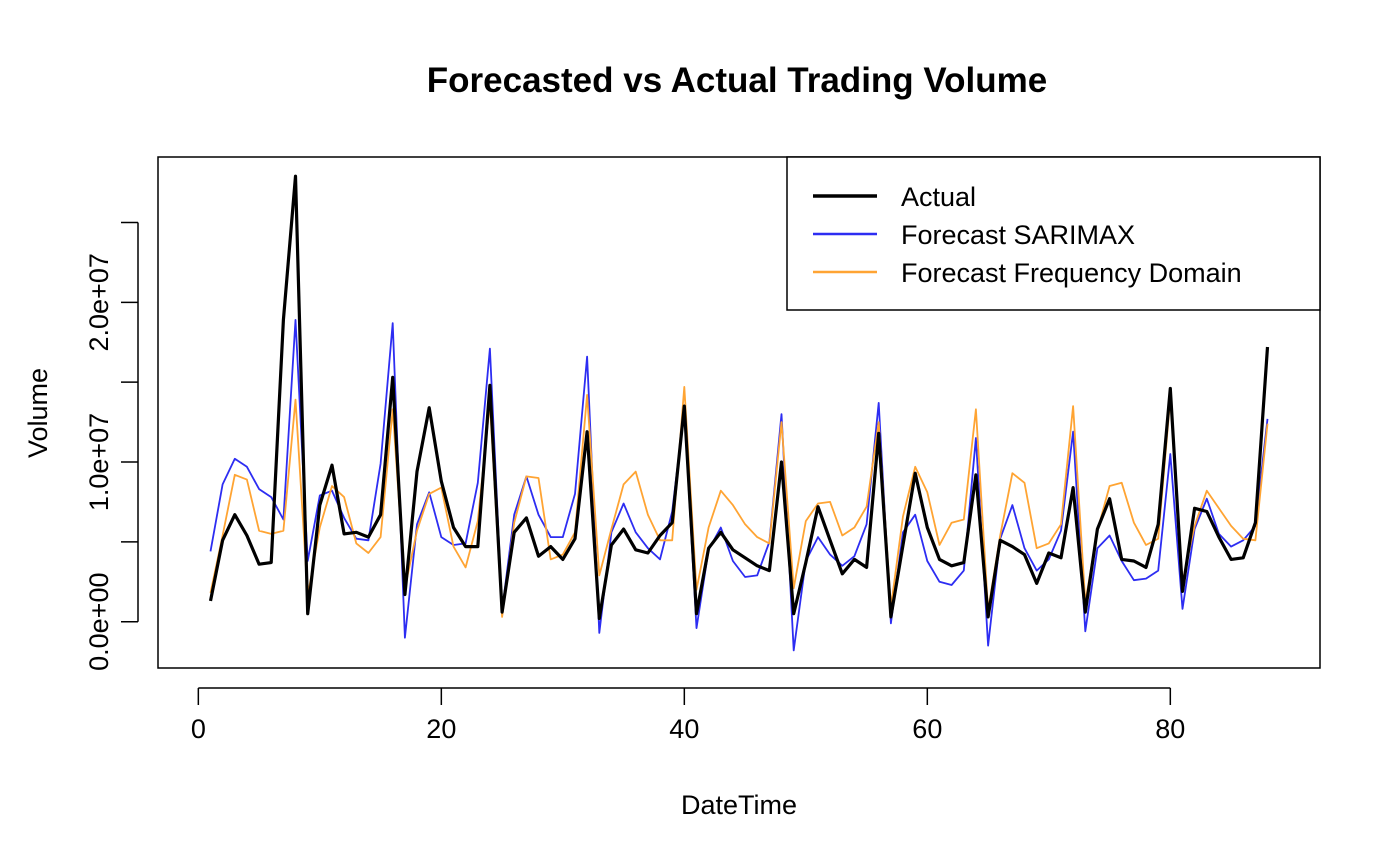  Describe the element at coordinates (38, 413) in the screenshot. I see `y-axis-label: Volume` at that location.